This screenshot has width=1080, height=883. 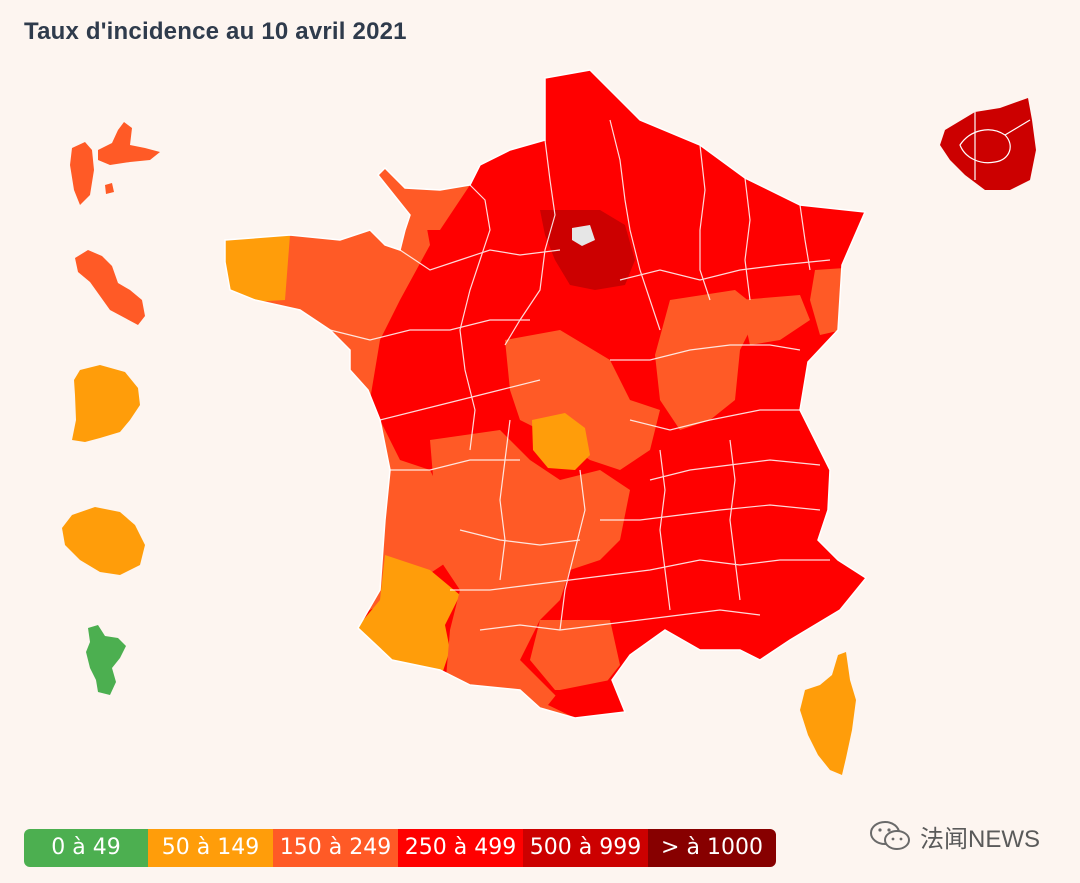 What do you see at coordinates (585, 848) in the screenshot?
I see `legend-item-4: 500 à 999` at bounding box center [585, 848].